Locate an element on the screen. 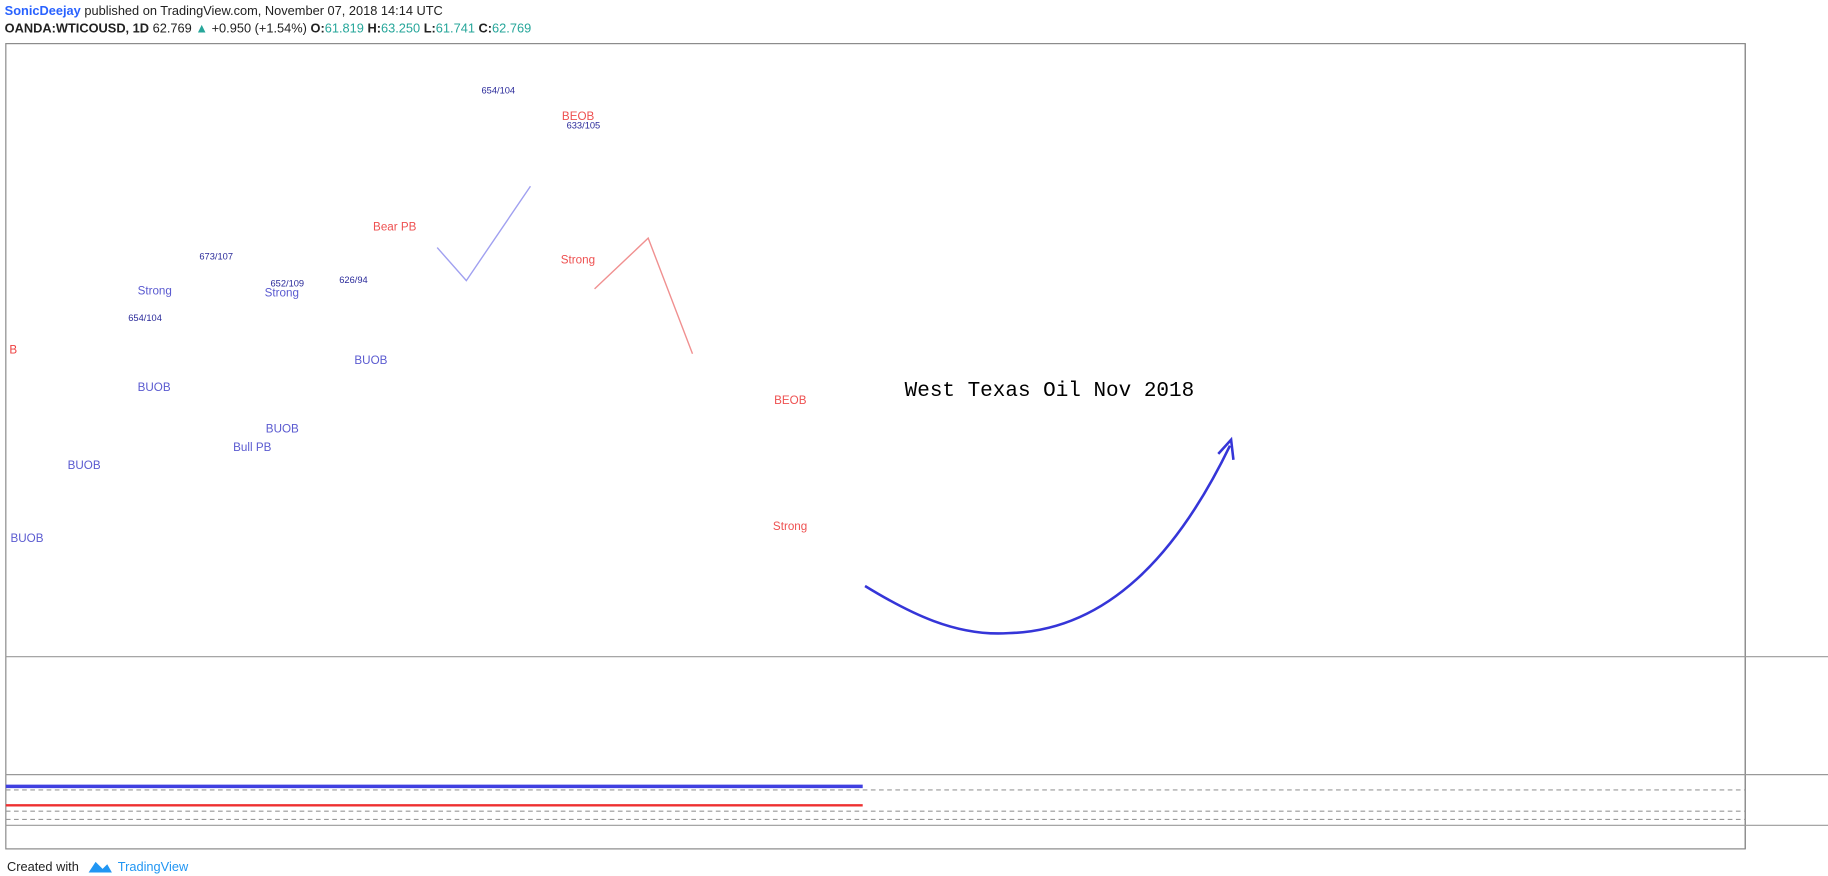  annotation: 652/109 is located at coordinates (287, 284).